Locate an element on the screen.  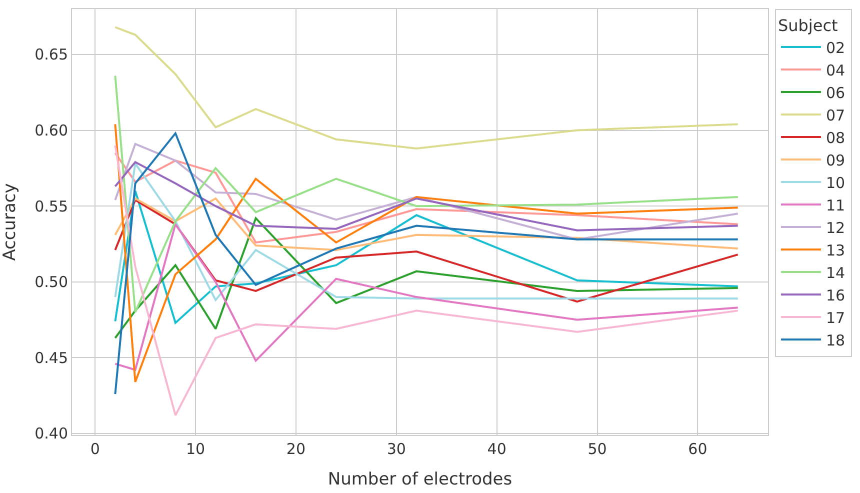
x-tick-label: 10 is located at coordinates (196, 449).